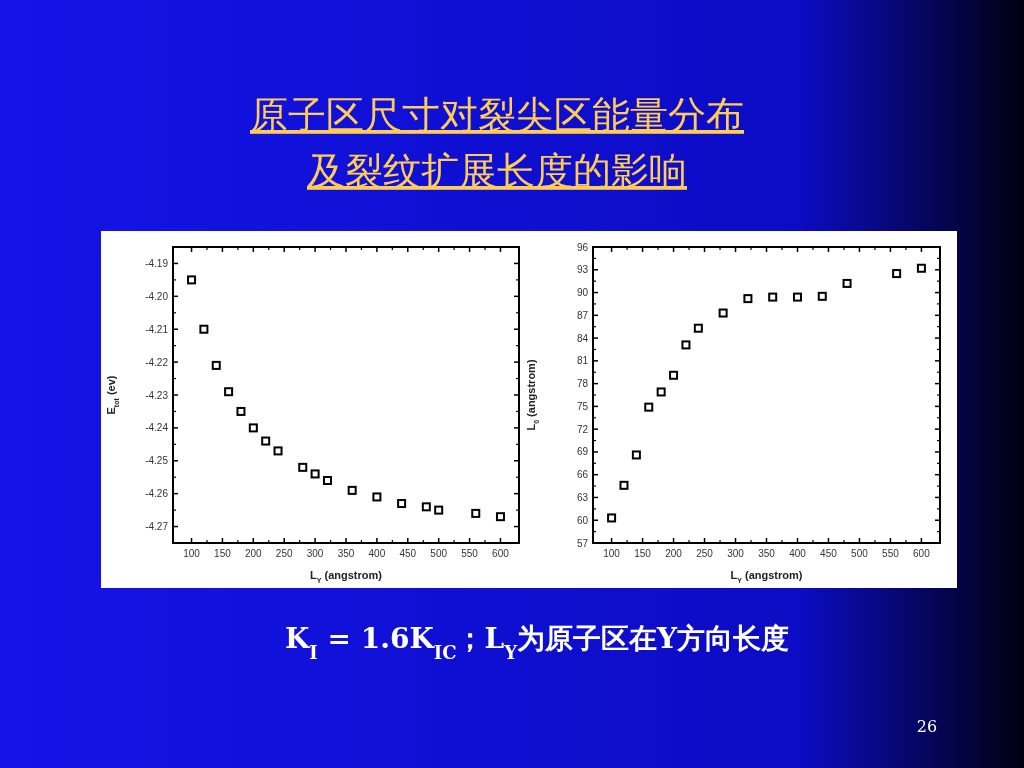 This screenshot has width=1024, height=768. Describe the element at coordinates (582, 520) in the screenshot. I see `y-tick-label: 60` at that location.